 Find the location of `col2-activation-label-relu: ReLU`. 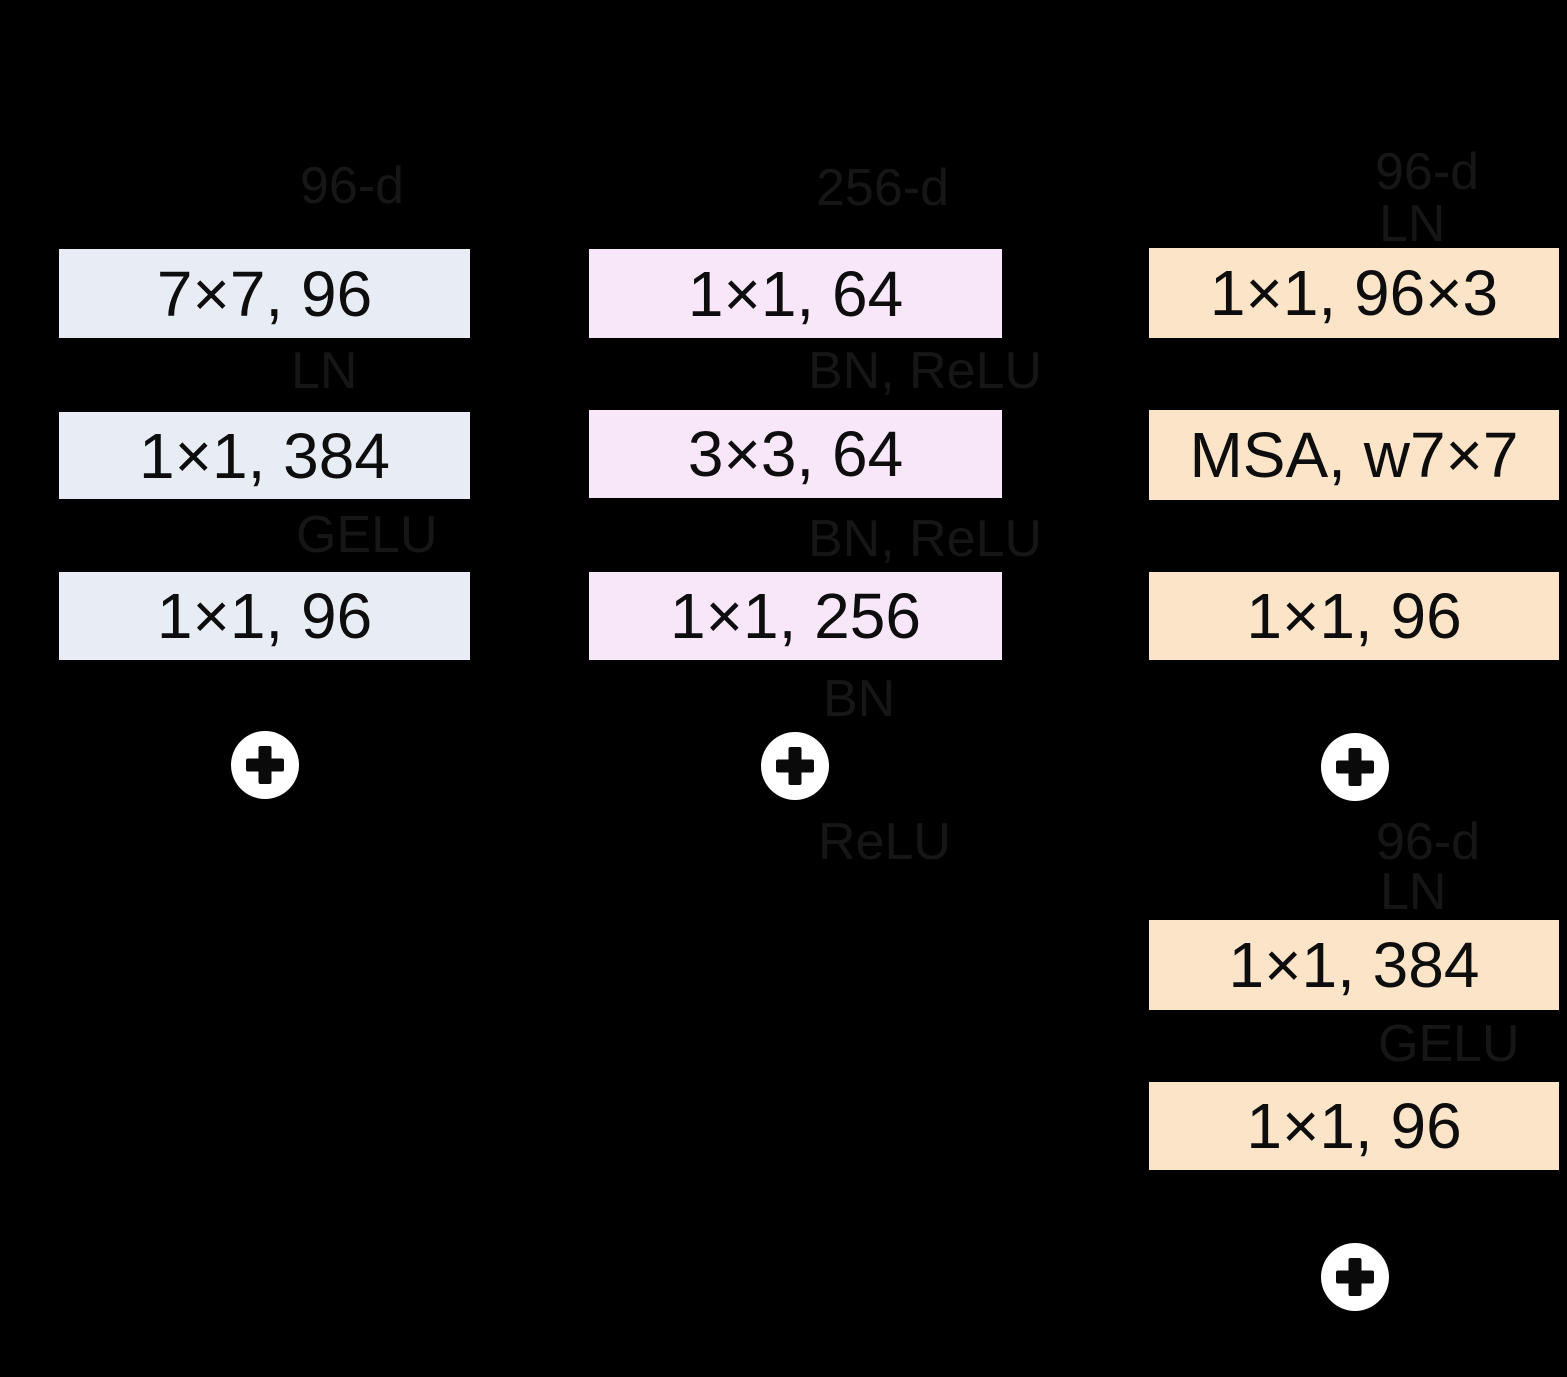

col2-activation-label-relu: ReLU is located at coordinates (884, 842).